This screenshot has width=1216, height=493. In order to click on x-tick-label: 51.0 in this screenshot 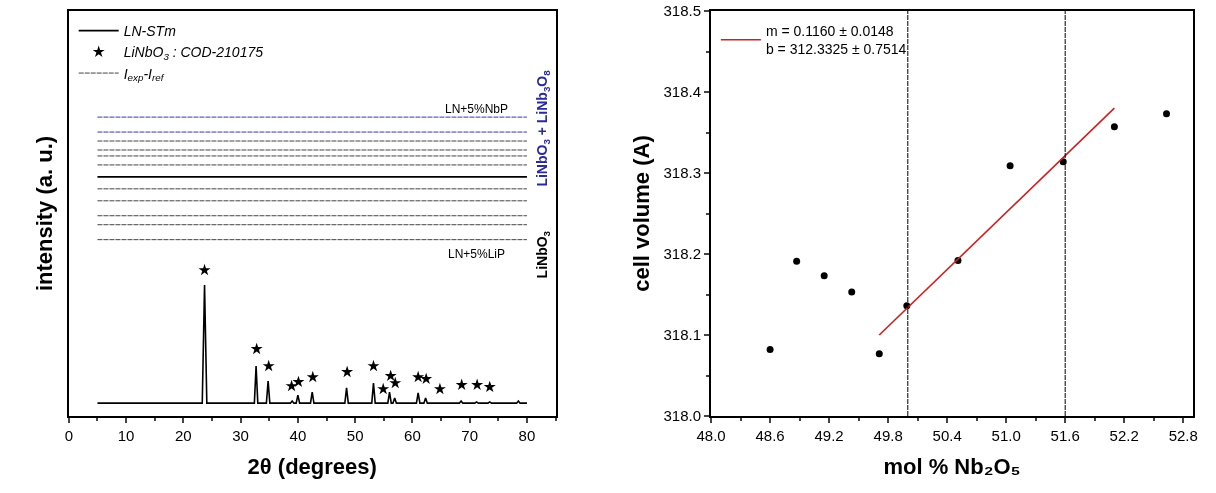, I will do `click(1006, 435)`.